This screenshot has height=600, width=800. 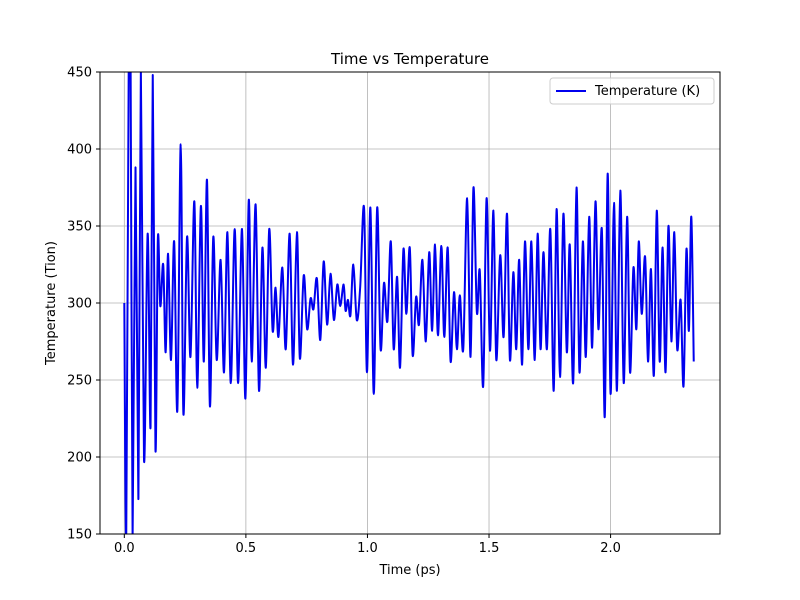 I want to click on x-axis-label: Time (ps), so click(x=409, y=570).